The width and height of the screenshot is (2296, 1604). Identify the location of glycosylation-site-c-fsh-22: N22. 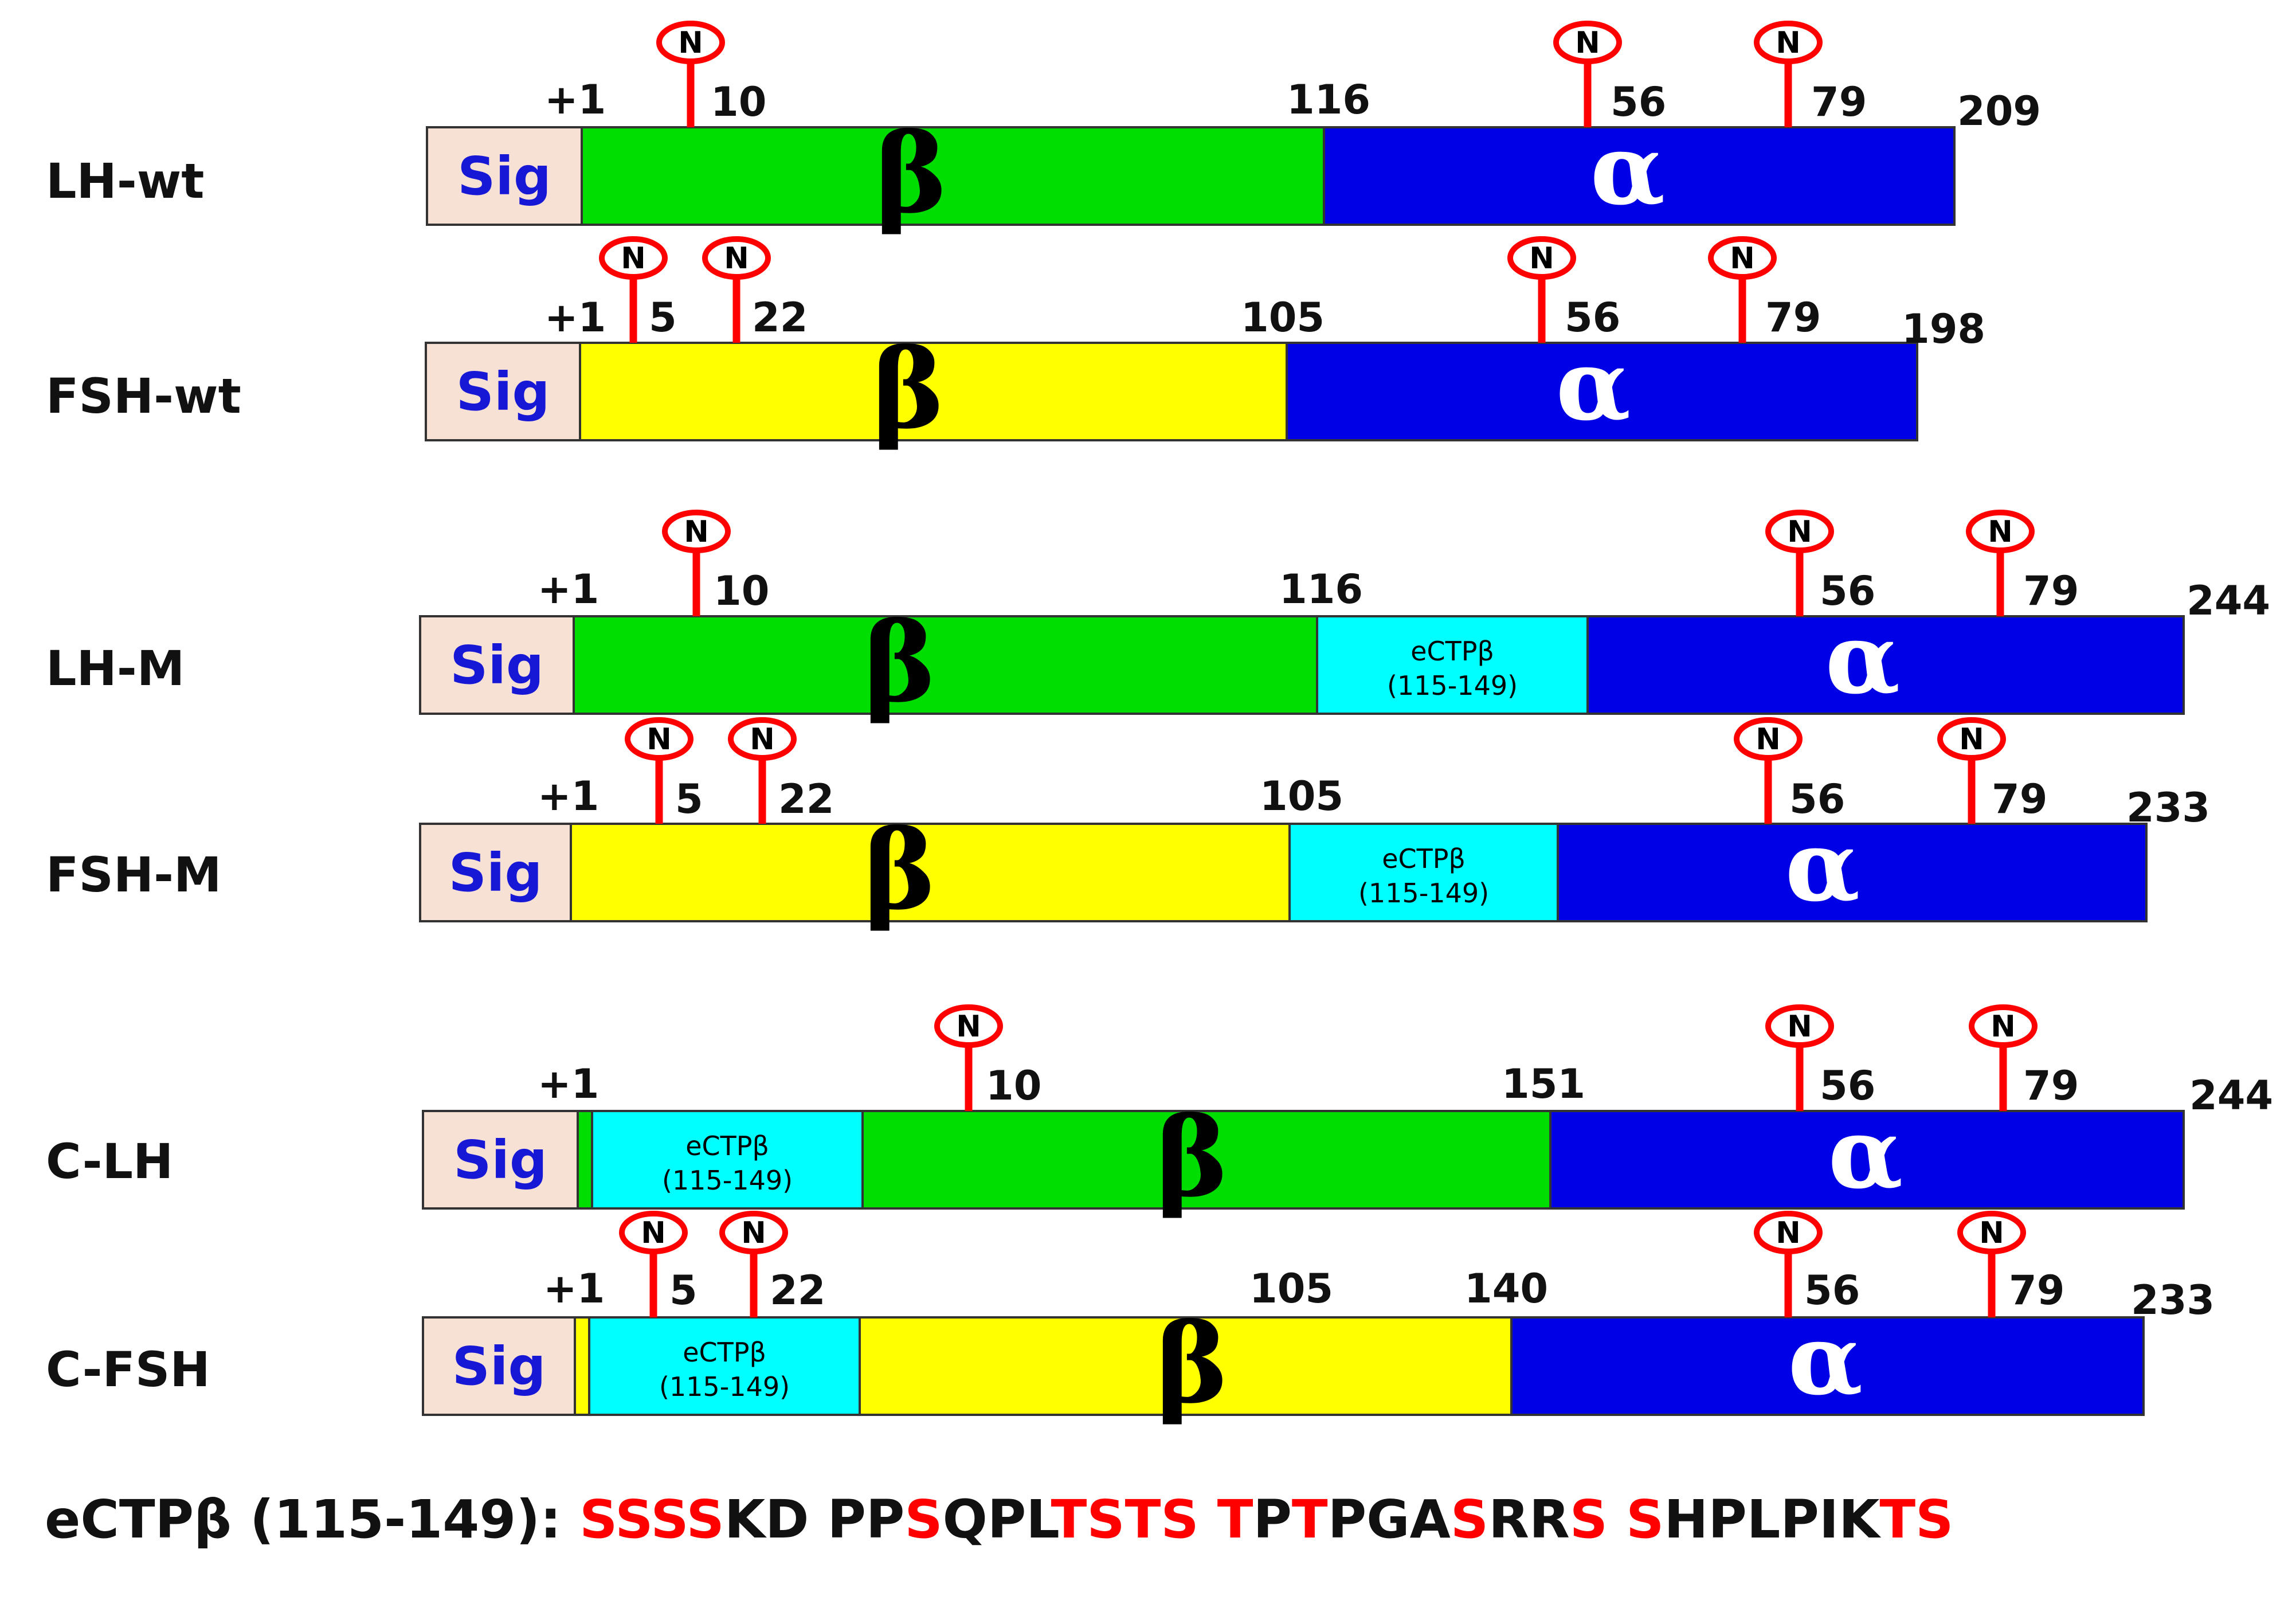
(772, 1264).